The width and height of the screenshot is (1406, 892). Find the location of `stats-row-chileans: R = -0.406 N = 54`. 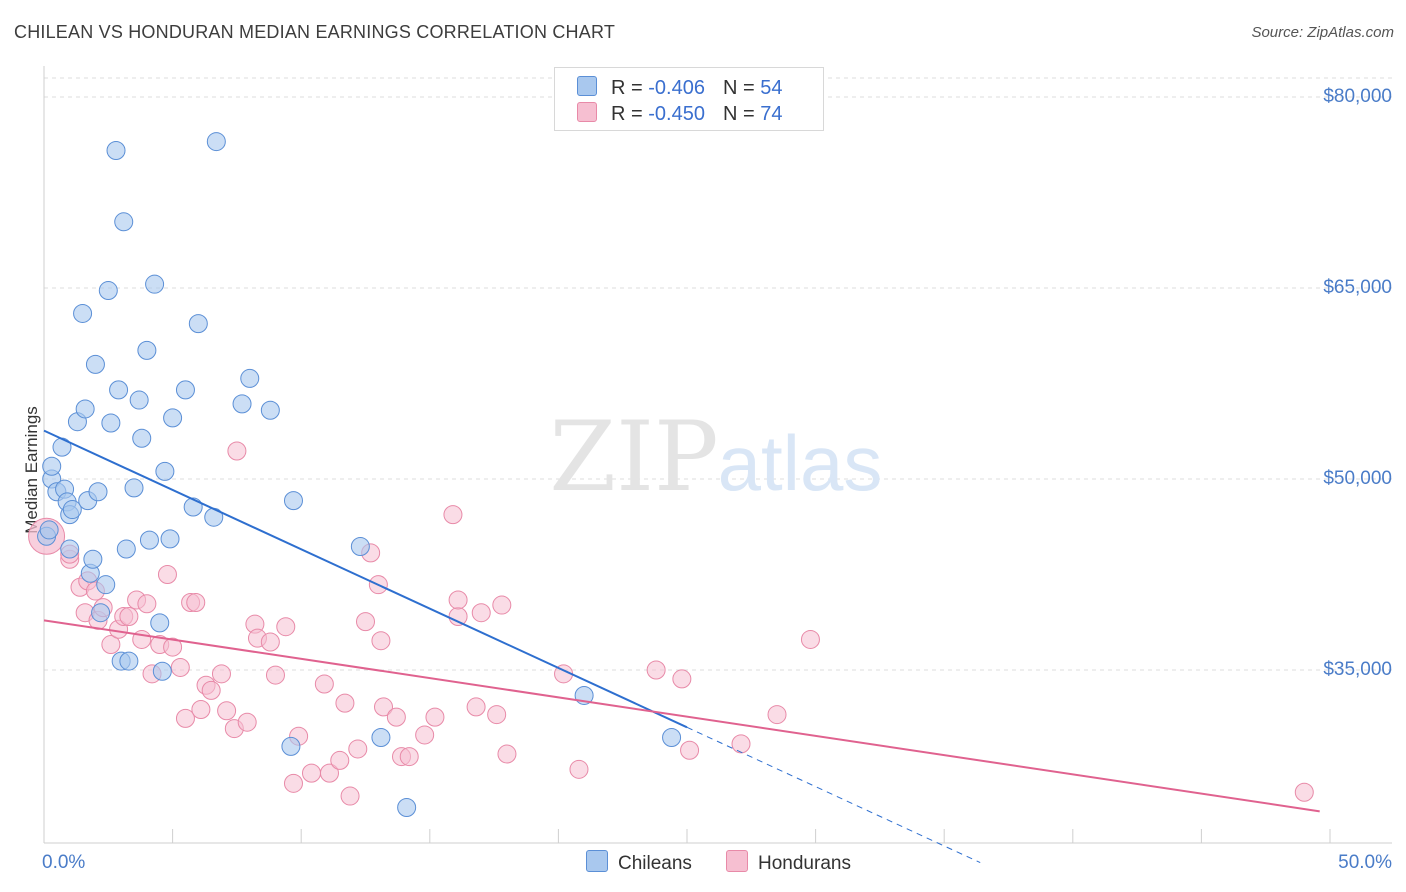

stats-row-chileans: R = -0.406 N = 54 is located at coordinates (679, 88).